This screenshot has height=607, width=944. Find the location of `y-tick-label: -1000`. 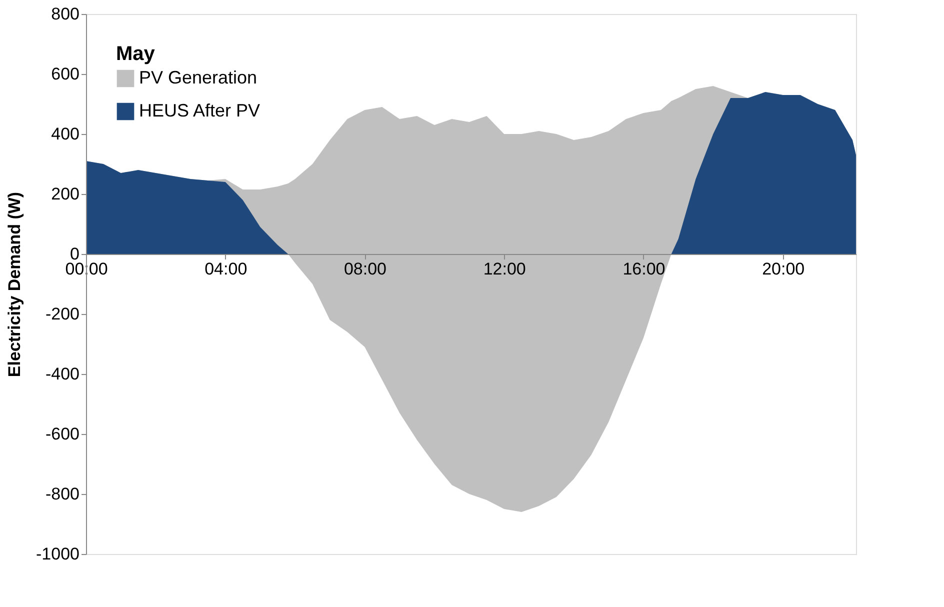

y-tick-label: -1000 is located at coordinates (58, 554).